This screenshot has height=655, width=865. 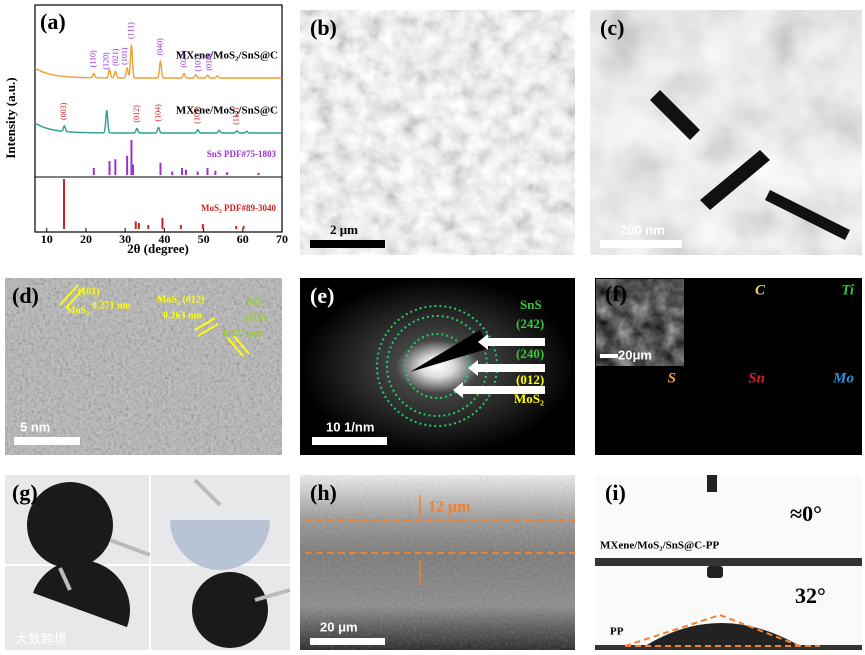 What do you see at coordinates (164, 239) in the screenshot?
I see `x-tick-label: 40` at bounding box center [164, 239].